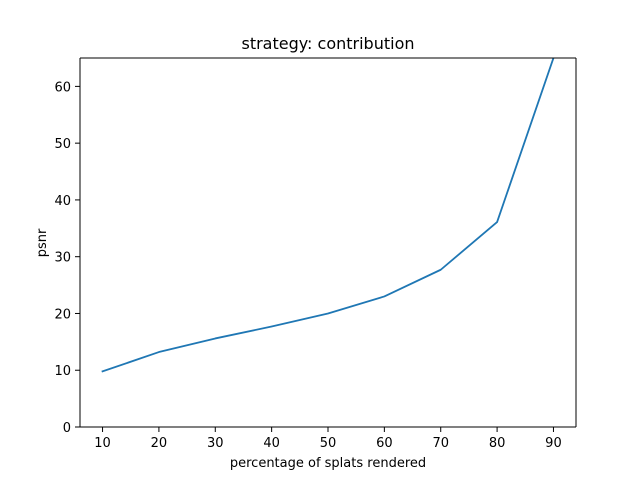 The image size is (640, 480). Describe the element at coordinates (62, 144) in the screenshot. I see `y-tick-label: 50` at that location.